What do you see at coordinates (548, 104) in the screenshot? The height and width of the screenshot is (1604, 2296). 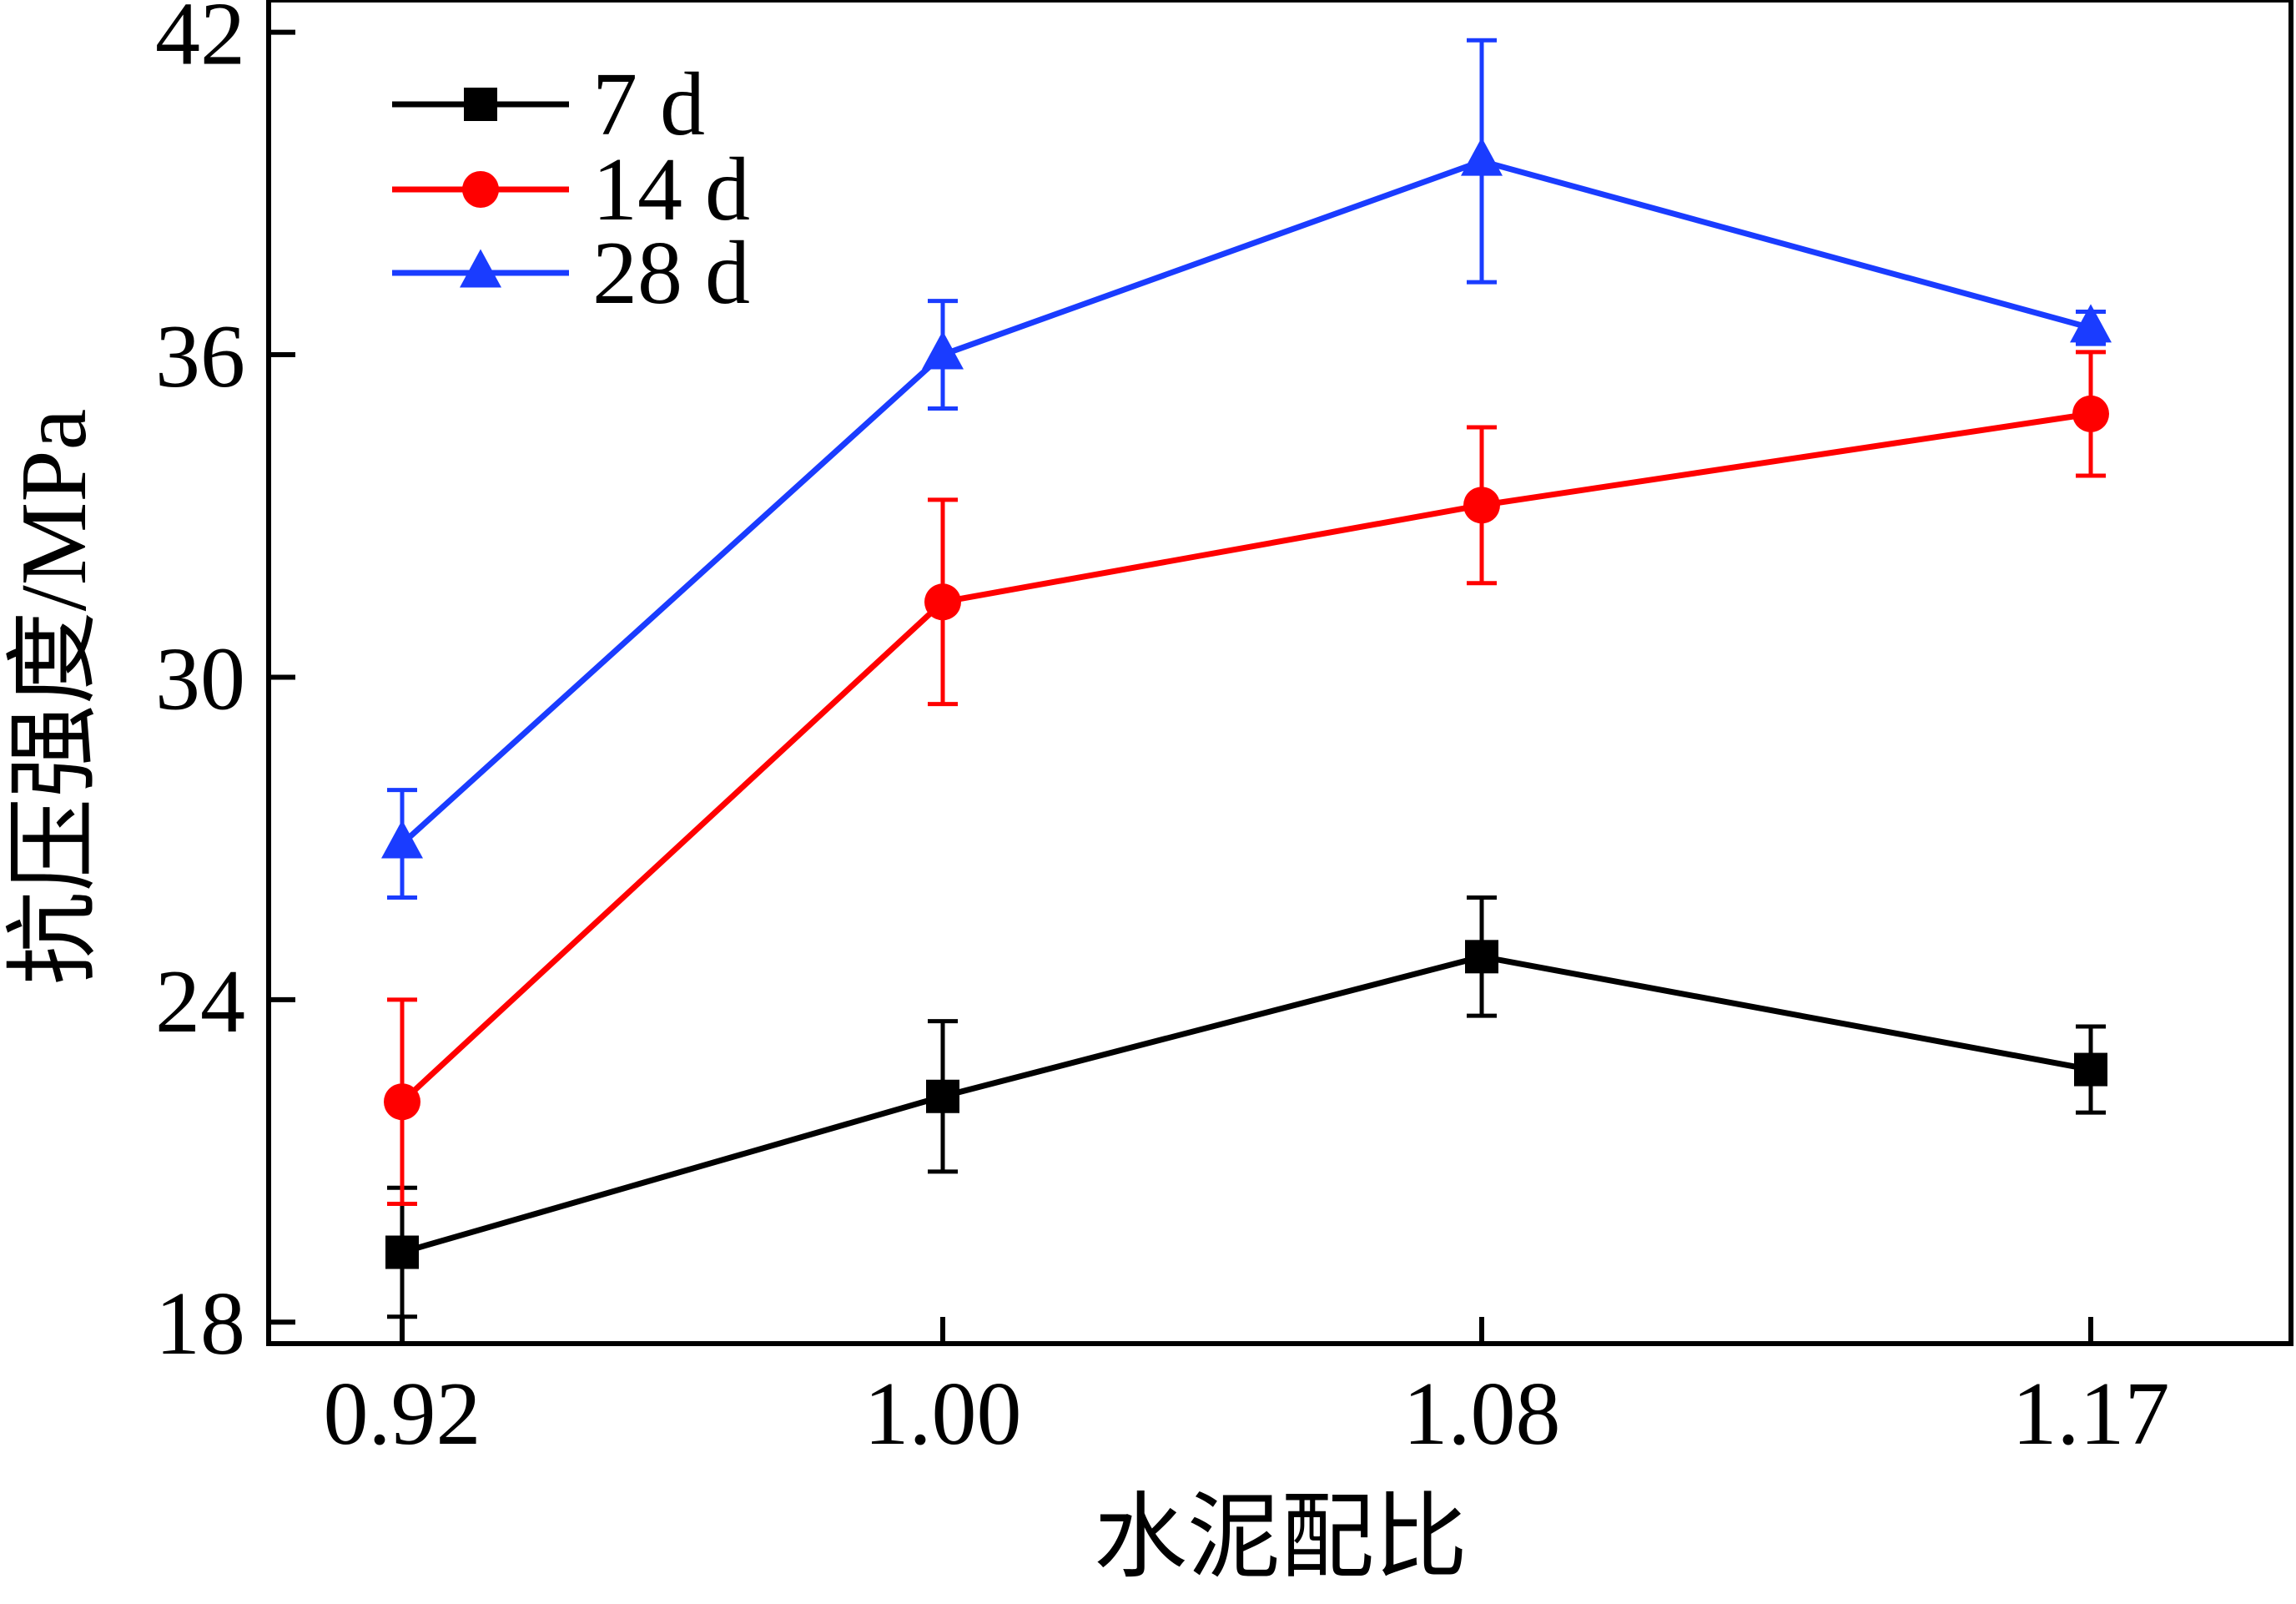 I see `legend-item-7d: 7 d` at bounding box center [548, 104].